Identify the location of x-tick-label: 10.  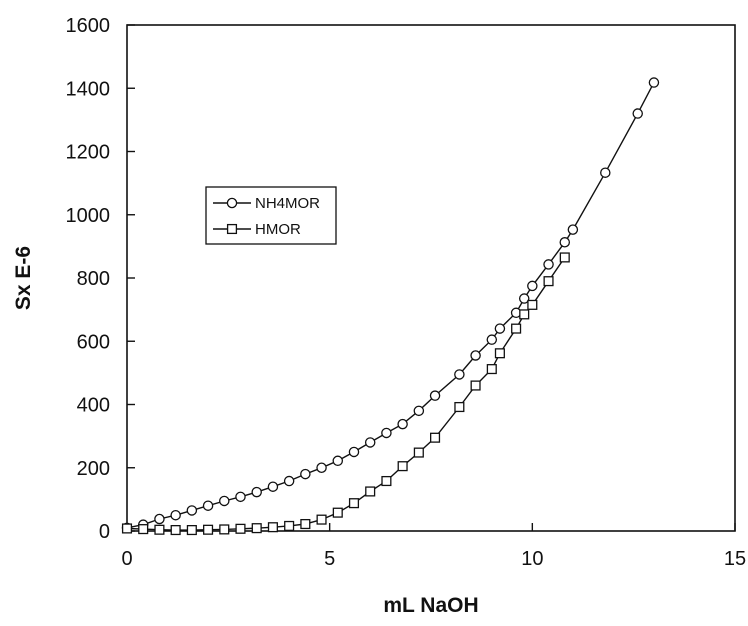
(532, 559).